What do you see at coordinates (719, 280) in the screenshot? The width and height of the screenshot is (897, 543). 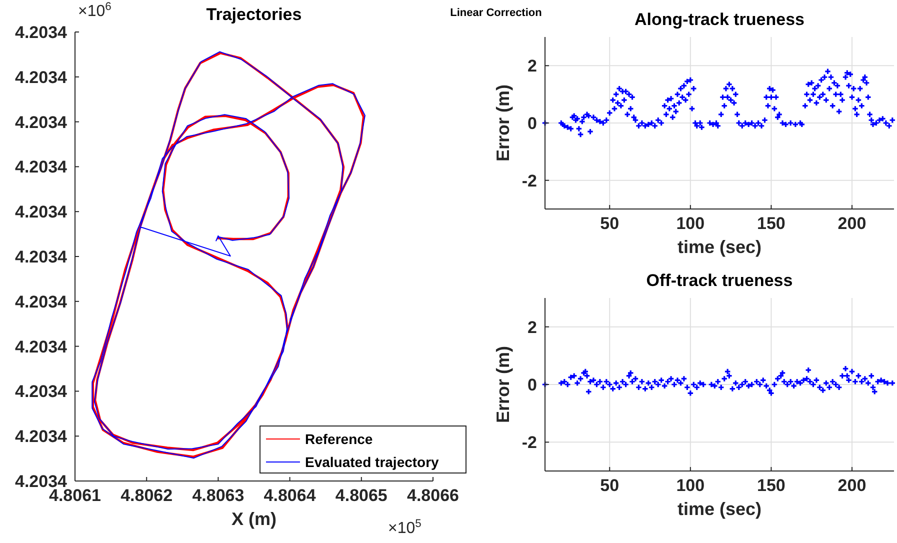 I see `chart-title: Off-track trueness` at bounding box center [719, 280].